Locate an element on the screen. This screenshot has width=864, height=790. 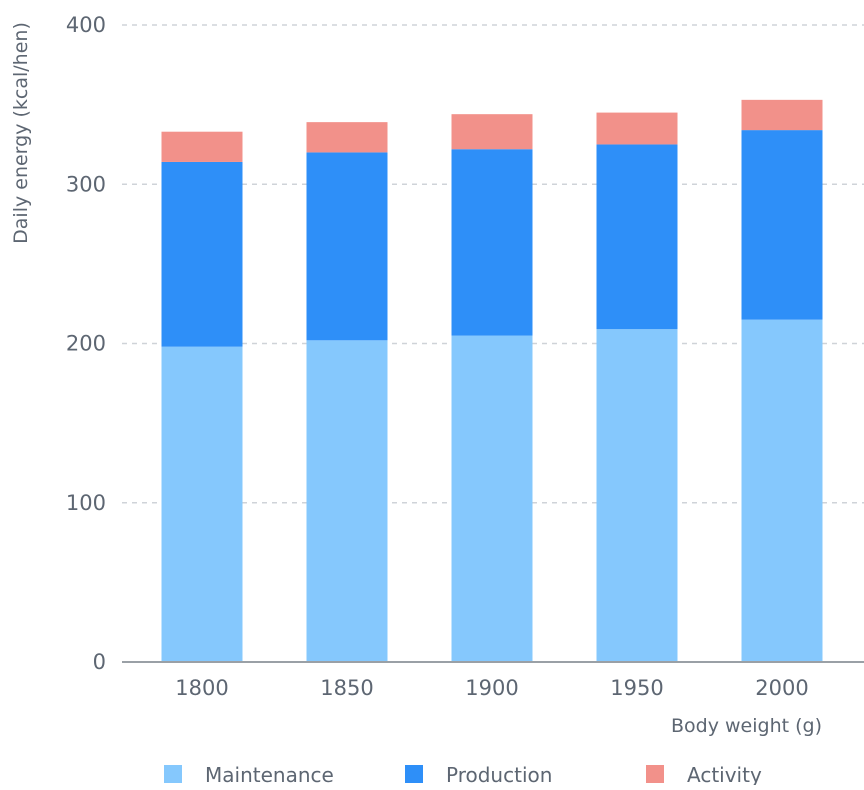
legend-item-production: Production is located at coordinates (478, 775).